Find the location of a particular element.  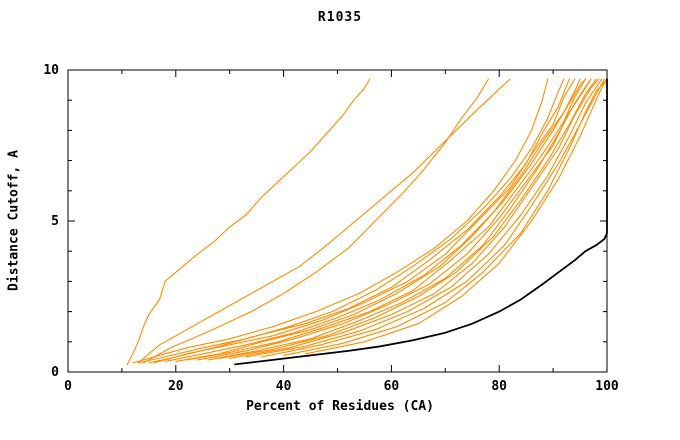

x-tick-label: 80 is located at coordinates (499, 386).